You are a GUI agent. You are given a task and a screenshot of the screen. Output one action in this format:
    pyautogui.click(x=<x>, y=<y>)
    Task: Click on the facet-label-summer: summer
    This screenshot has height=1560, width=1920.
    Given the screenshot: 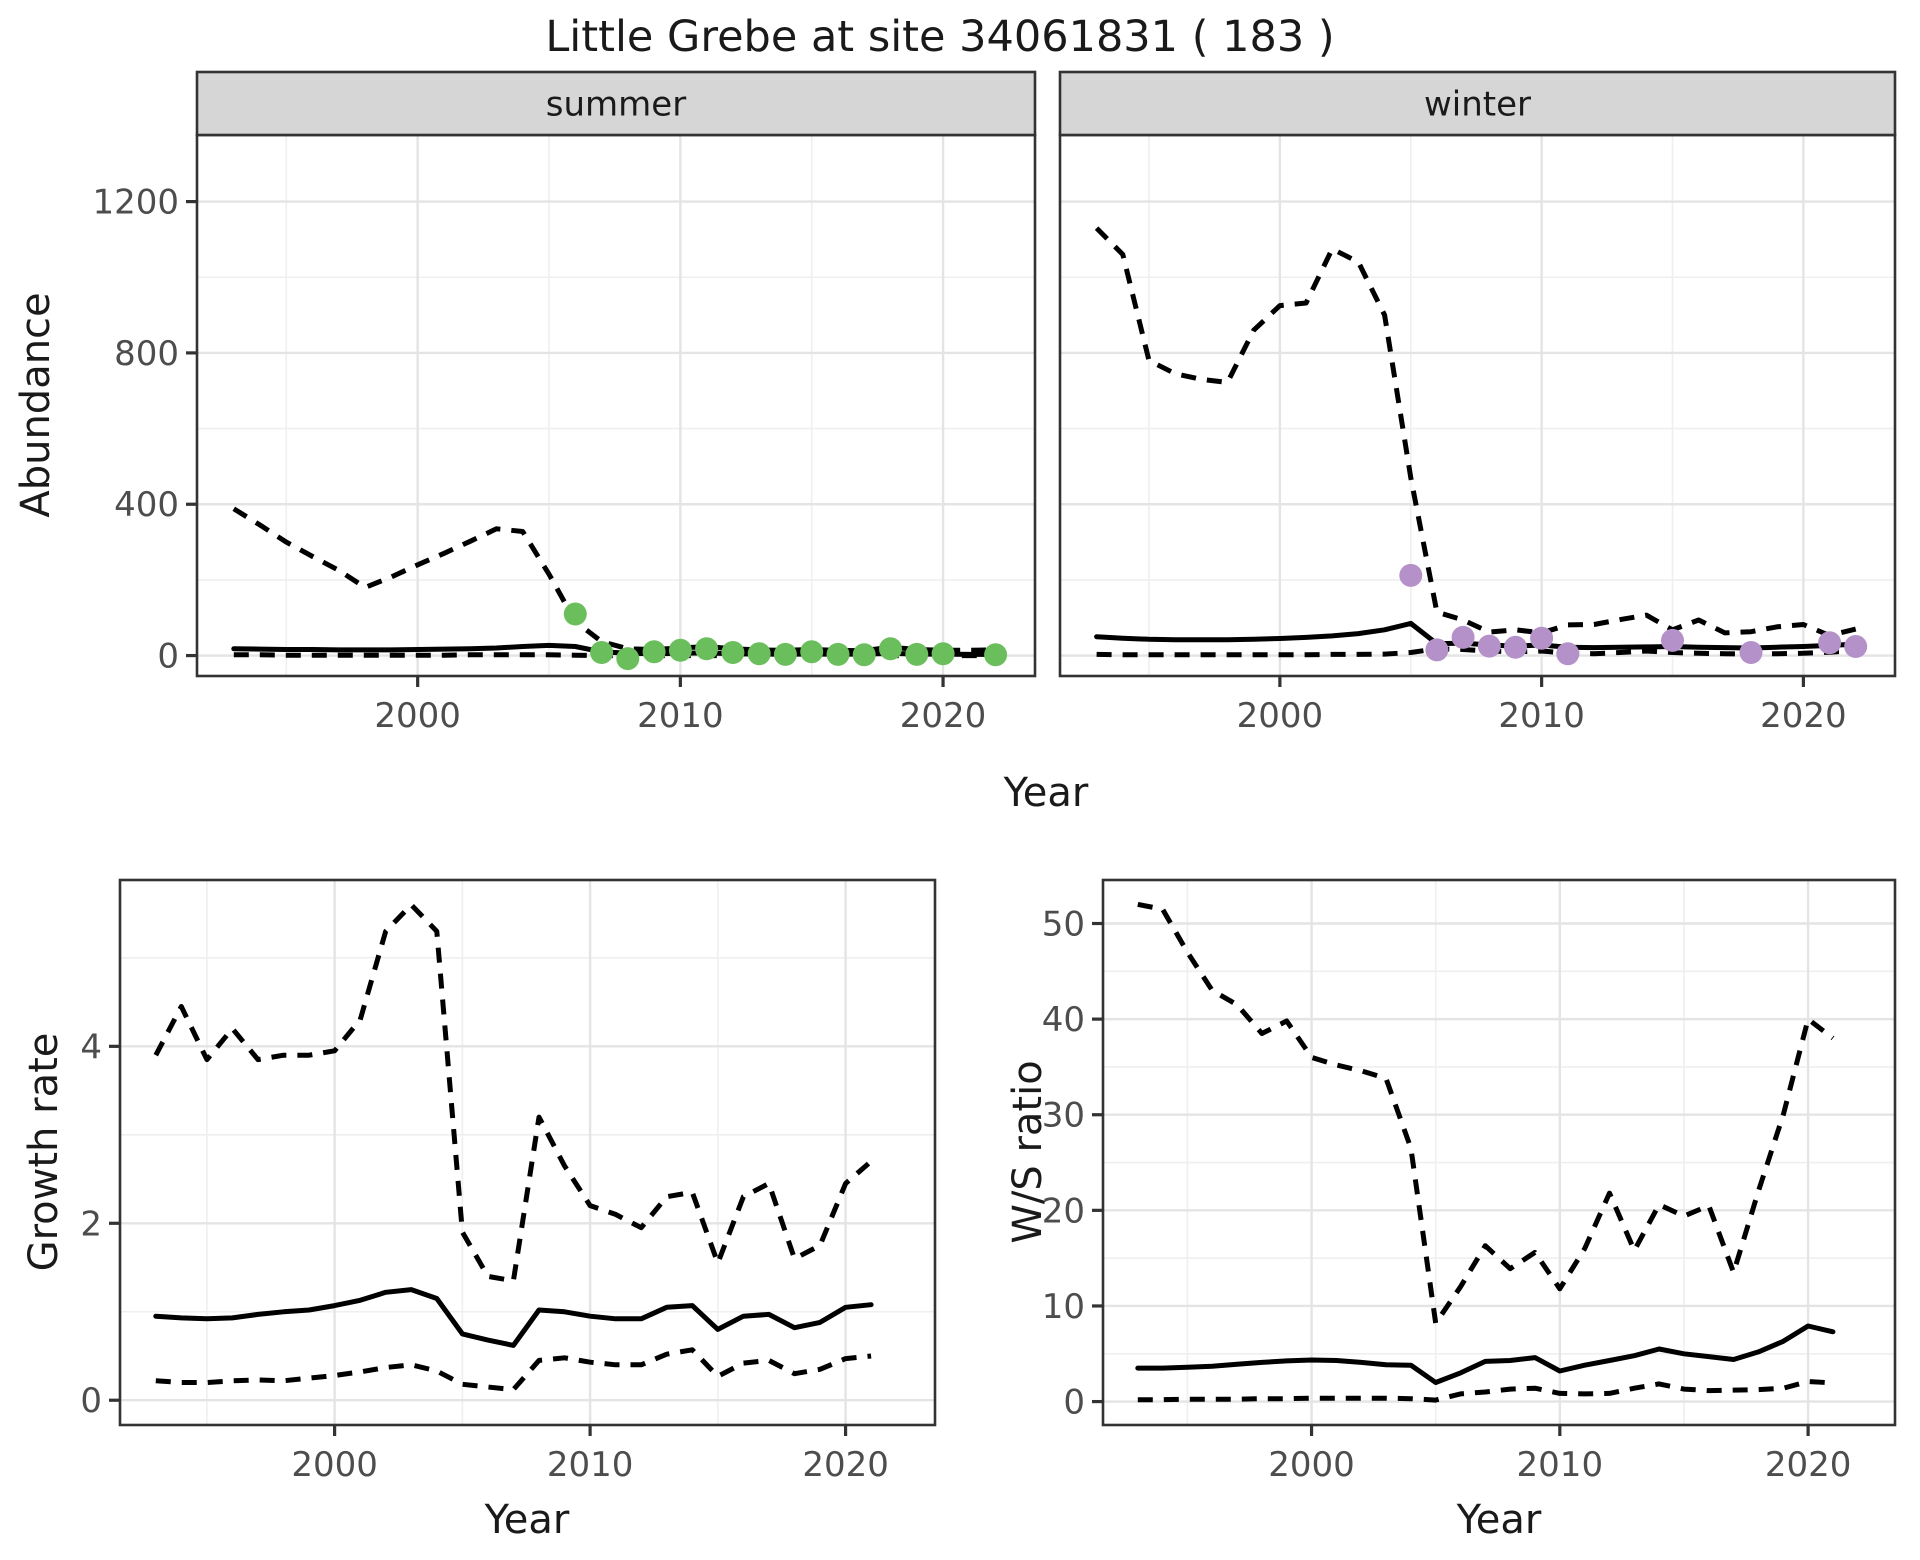 What is the action you would take?
    pyautogui.click(x=616, y=105)
    